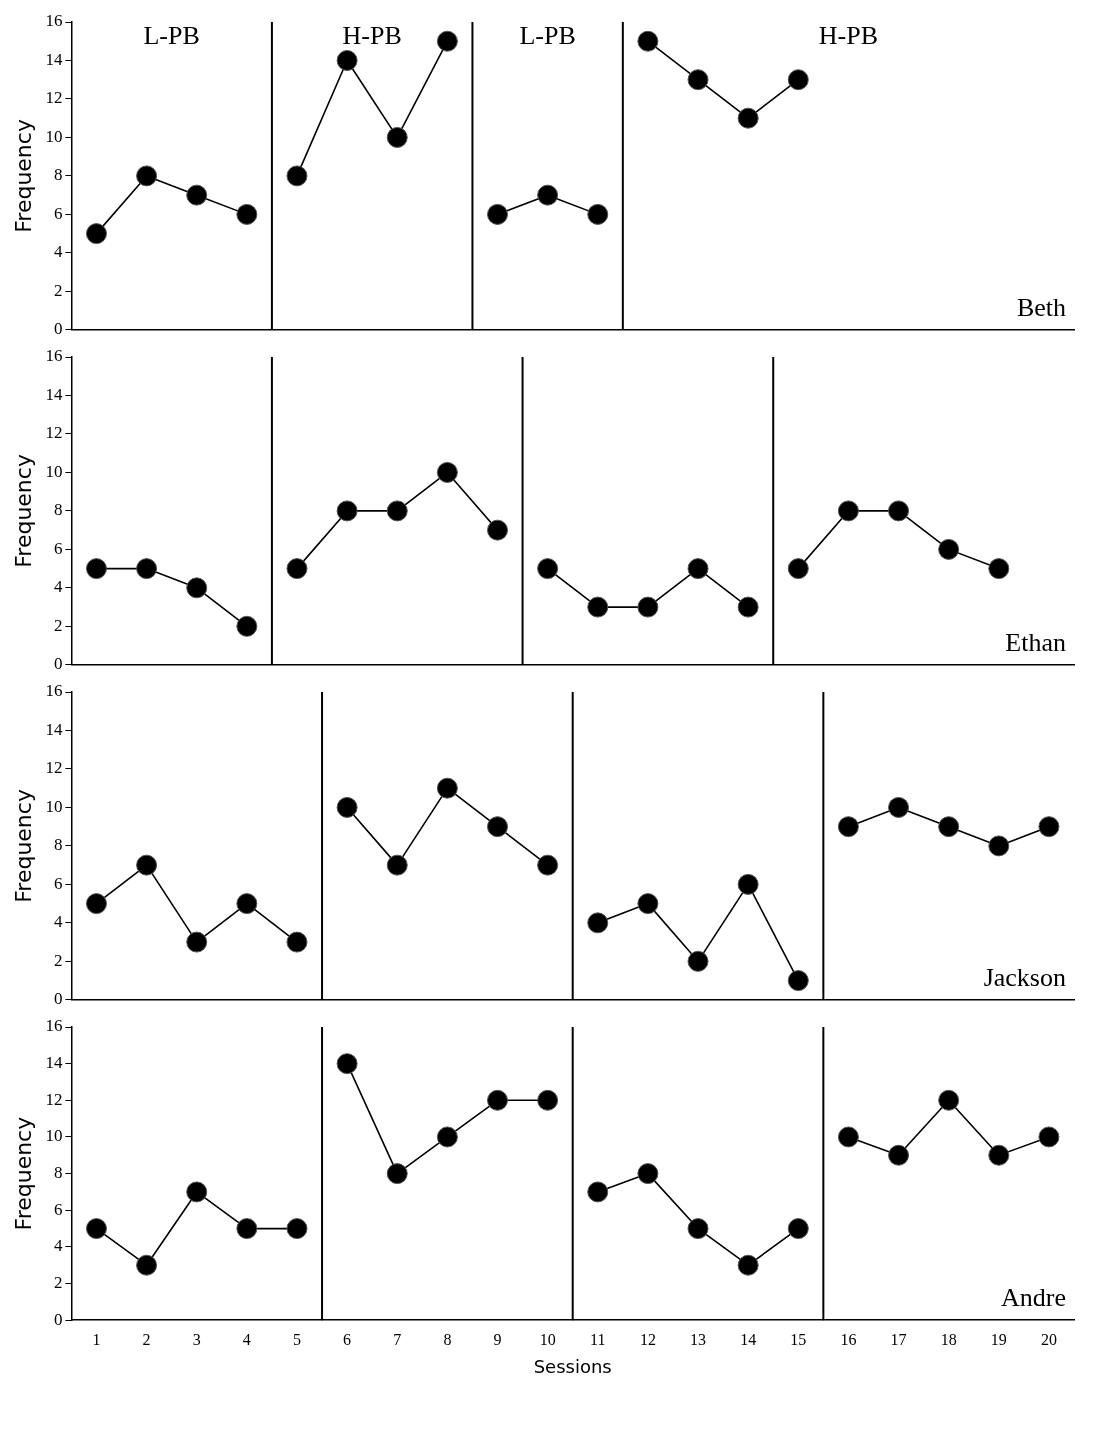  What do you see at coordinates (296, 1339) in the screenshot?
I see `x-tick-label: 5` at bounding box center [296, 1339].